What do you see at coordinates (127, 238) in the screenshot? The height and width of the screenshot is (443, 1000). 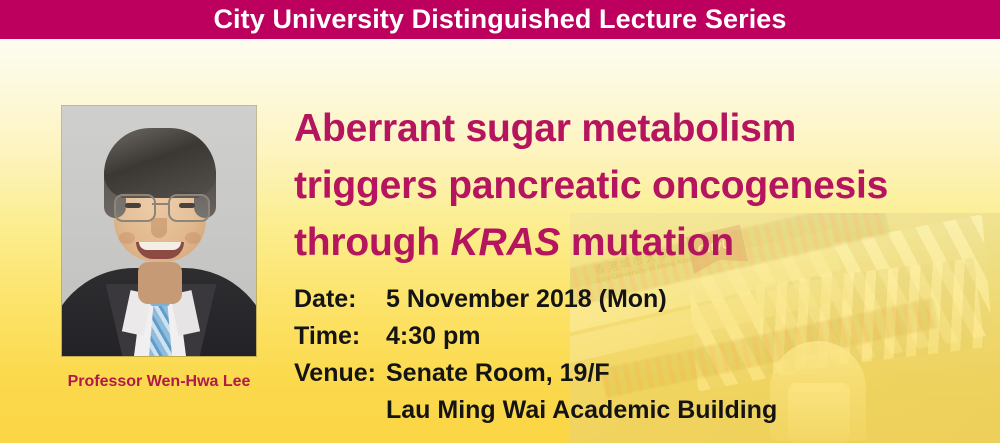 I see `photo-cheek-left` at bounding box center [127, 238].